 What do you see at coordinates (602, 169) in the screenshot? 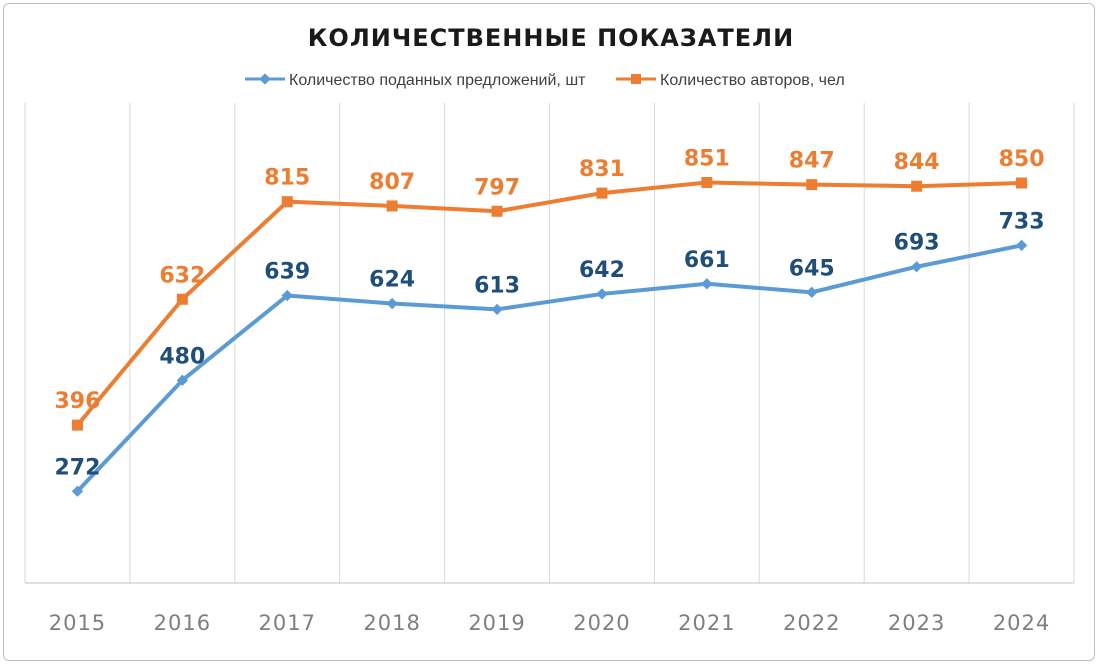
I see `data-label-1-5: 831` at bounding box center [602, 169].